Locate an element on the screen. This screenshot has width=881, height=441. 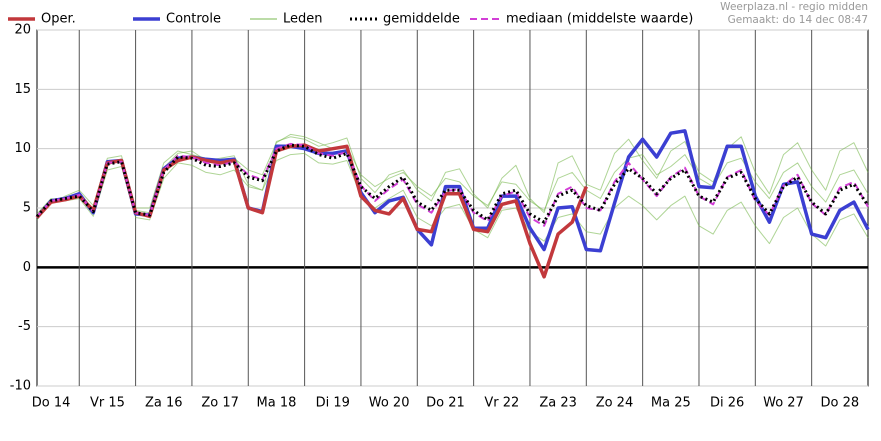
x-tick-label: Di 19 is located at coordinates (333, 403).